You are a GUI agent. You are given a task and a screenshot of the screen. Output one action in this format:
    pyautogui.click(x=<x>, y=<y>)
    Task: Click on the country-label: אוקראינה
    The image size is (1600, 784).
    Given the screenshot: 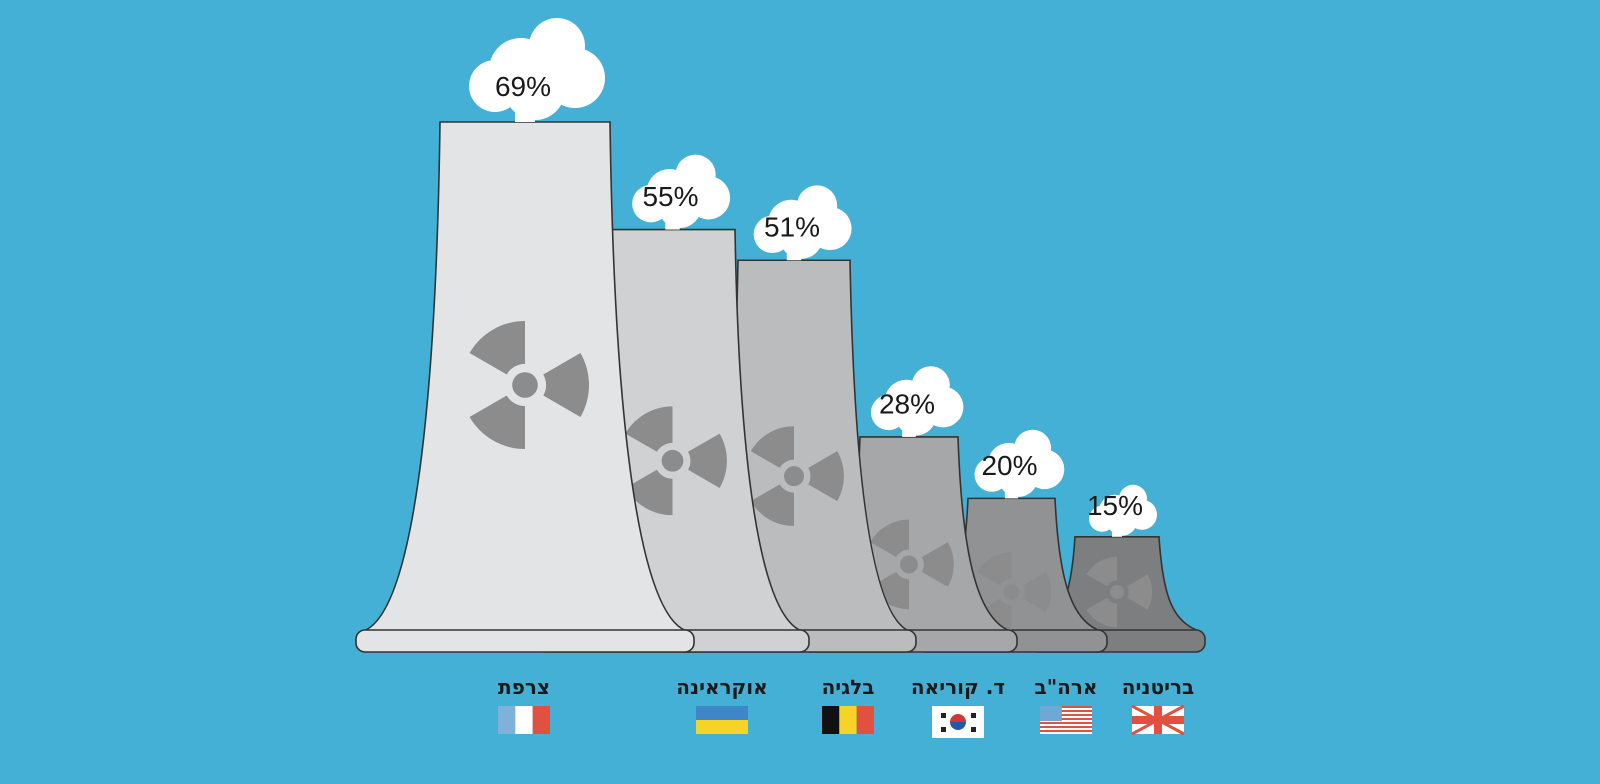 What is the action you would take?
    pyautogui.click(x=721, y=687)
    